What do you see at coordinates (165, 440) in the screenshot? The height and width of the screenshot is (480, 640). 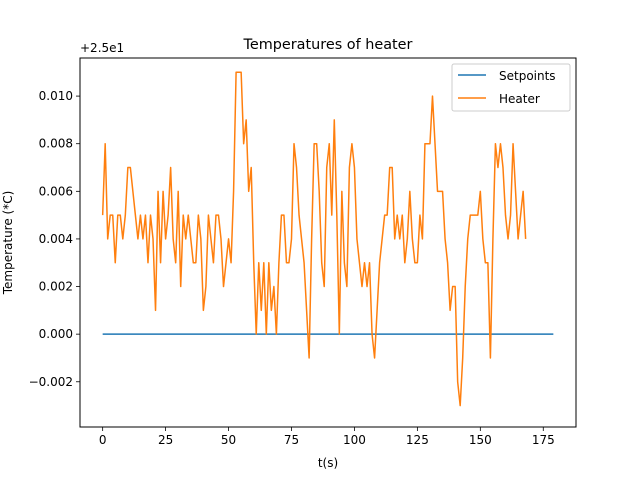 I see `x-tick-label: 25` at bounding box center [165, 440].